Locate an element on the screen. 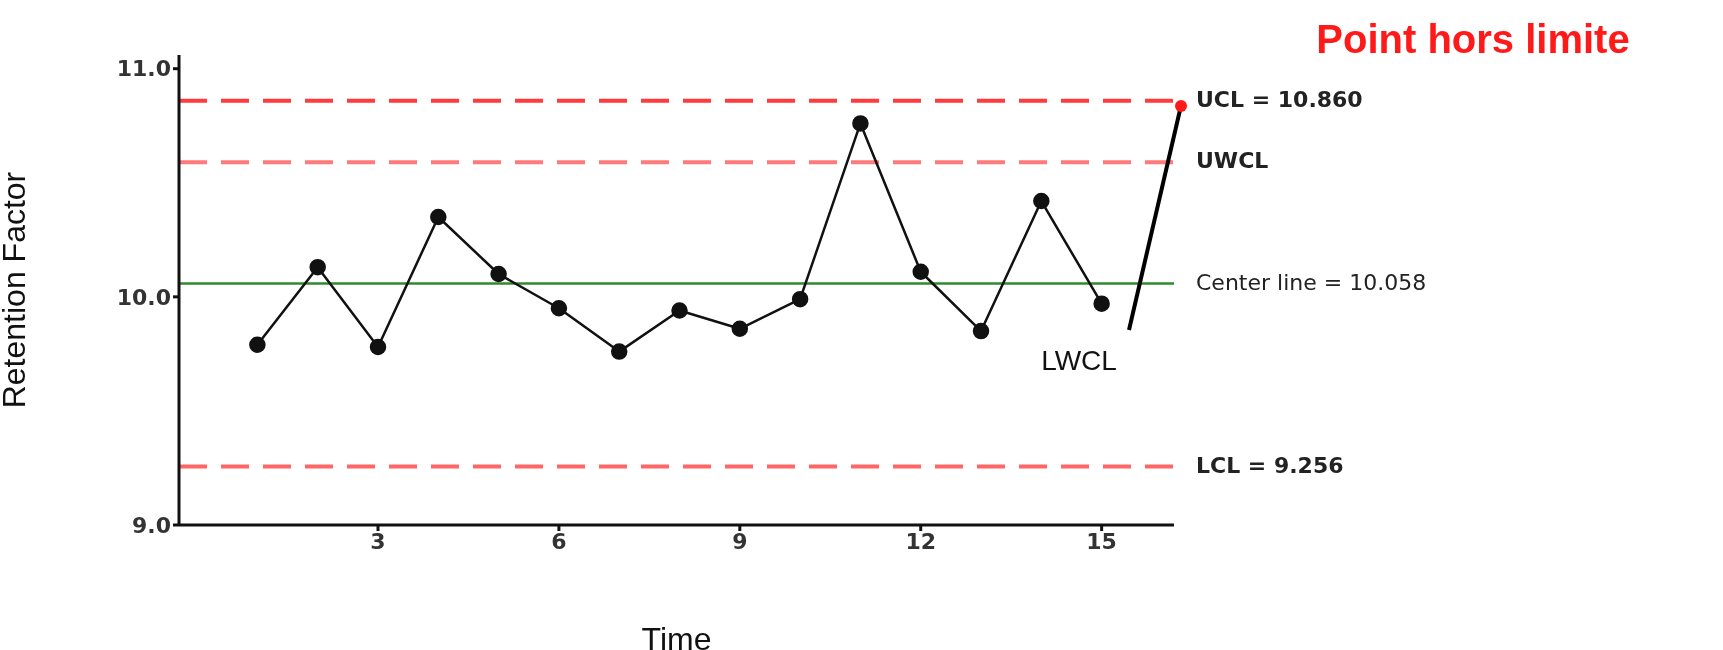 The width and height of the screenshot is (1723, 650). x-tick-label: 6 is located at coordinates (559, 541).